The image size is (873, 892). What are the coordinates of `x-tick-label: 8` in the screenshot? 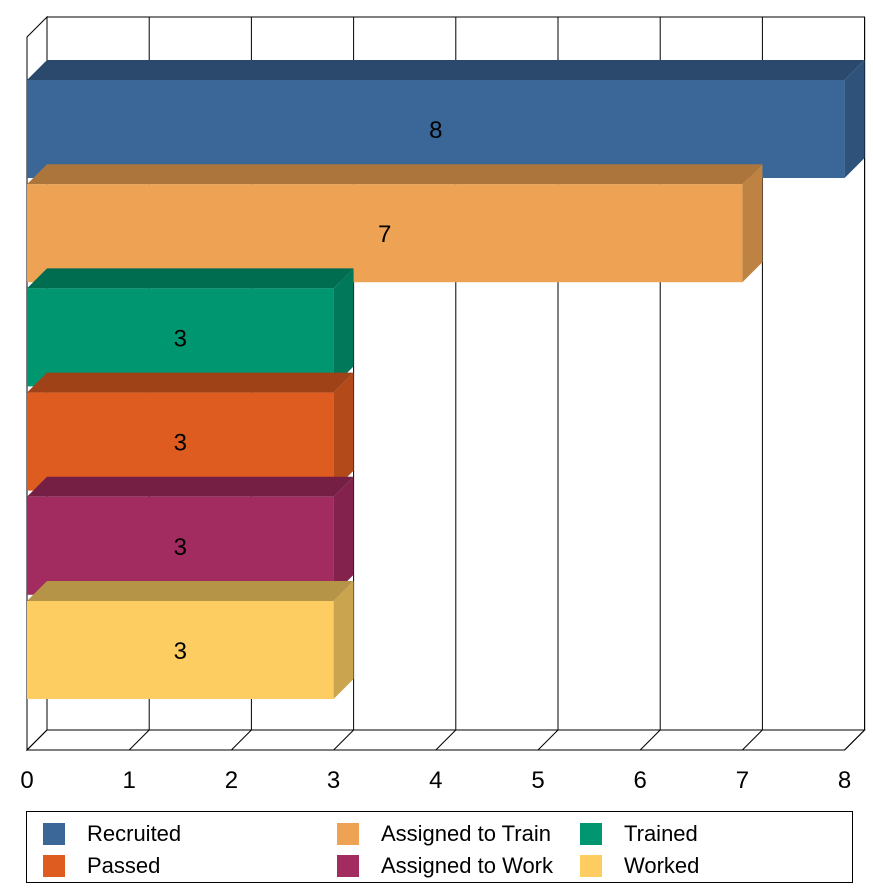 It's located at (844, 780).